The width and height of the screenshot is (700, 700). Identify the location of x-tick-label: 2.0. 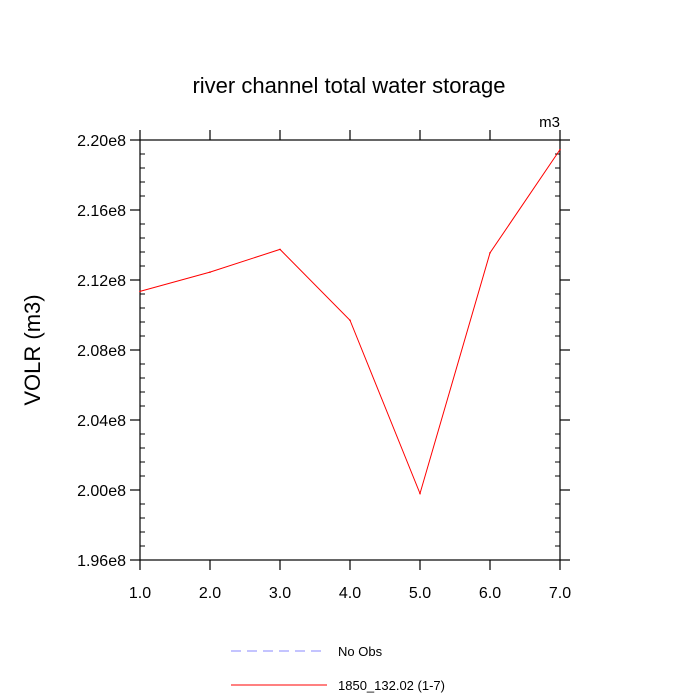
(210, 593).